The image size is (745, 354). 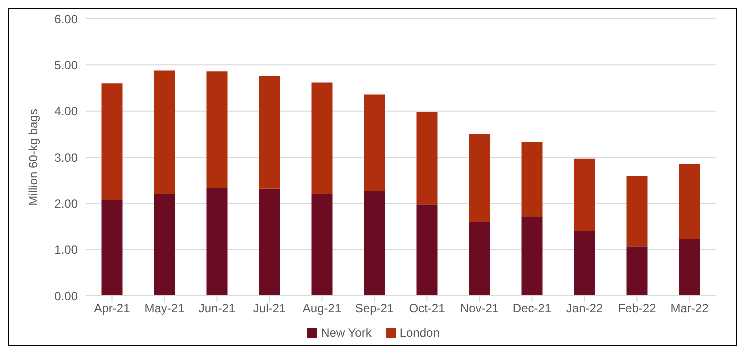 I want to click on y-axis-title: Million 60-kg bags, so click(x=33, y=157).